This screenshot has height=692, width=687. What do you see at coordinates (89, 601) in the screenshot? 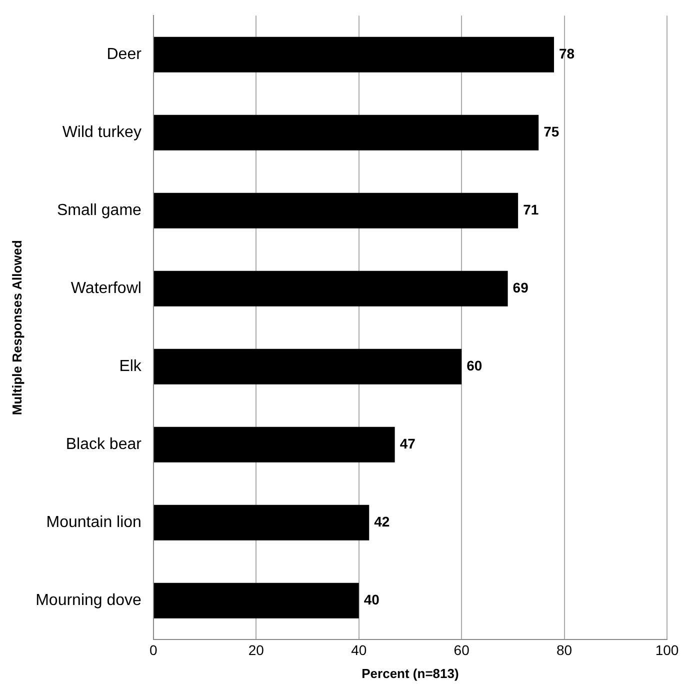
I see `y-tick-label: Mourning dove` at bounding box center [89, 601].